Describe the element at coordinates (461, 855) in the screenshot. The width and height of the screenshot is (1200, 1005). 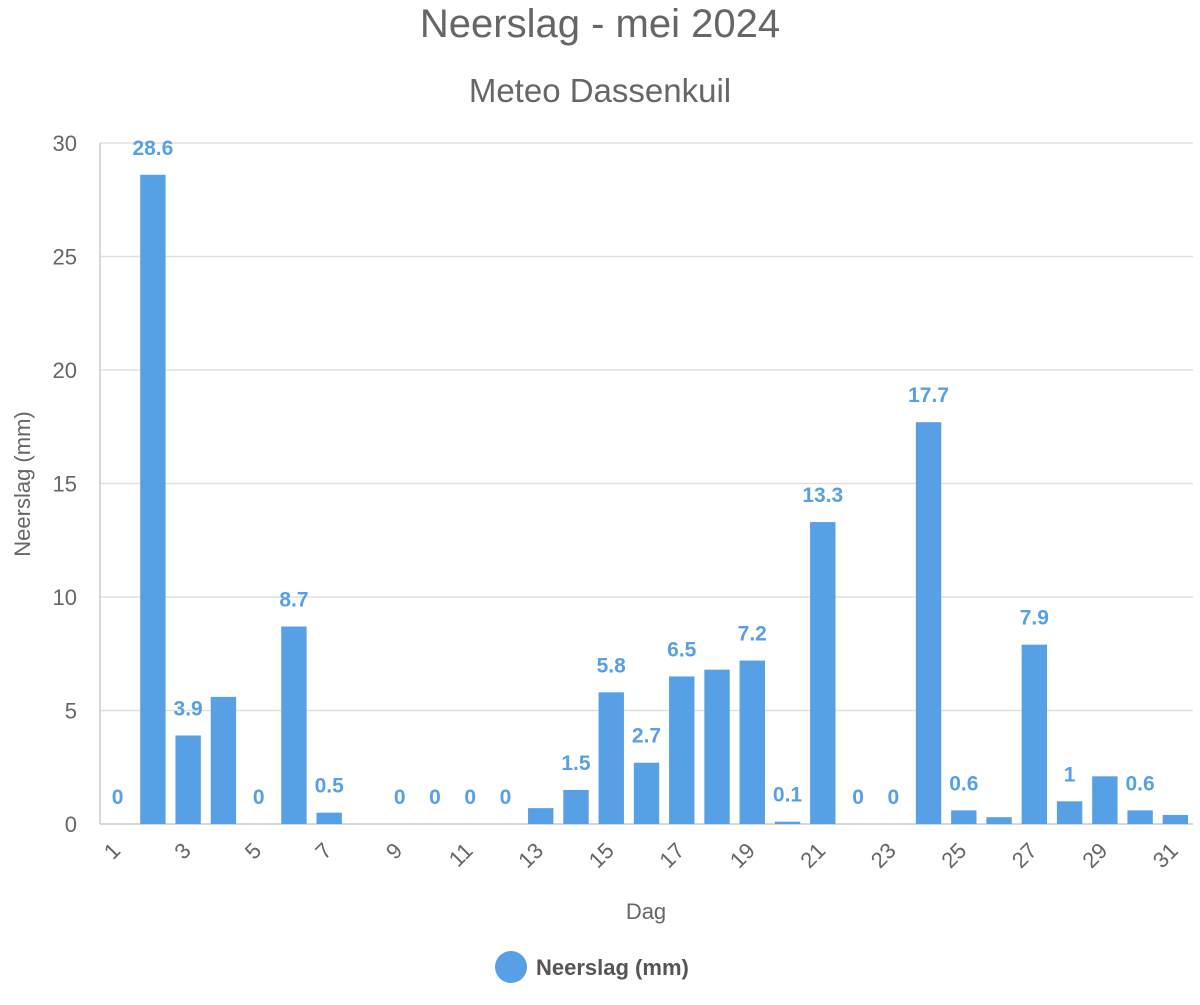
I see `x-tick-label: 11` at that location.